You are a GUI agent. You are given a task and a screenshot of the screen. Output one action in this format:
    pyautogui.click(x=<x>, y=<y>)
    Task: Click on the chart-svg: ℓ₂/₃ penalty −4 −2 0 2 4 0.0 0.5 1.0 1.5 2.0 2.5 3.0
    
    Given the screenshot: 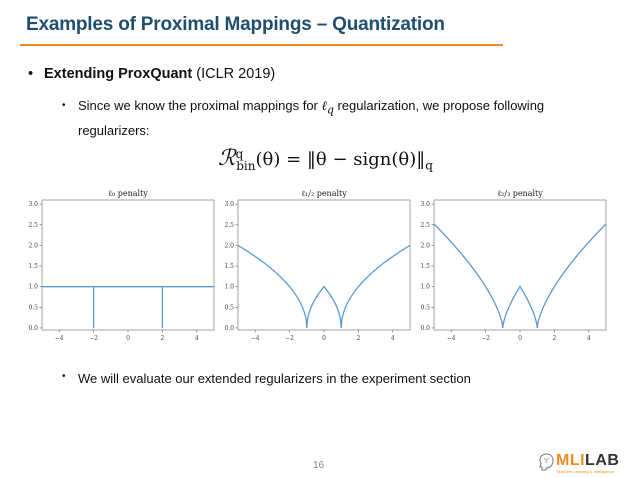 What is the action you would take?
    pyautogui.click(x=513, y=265)
    